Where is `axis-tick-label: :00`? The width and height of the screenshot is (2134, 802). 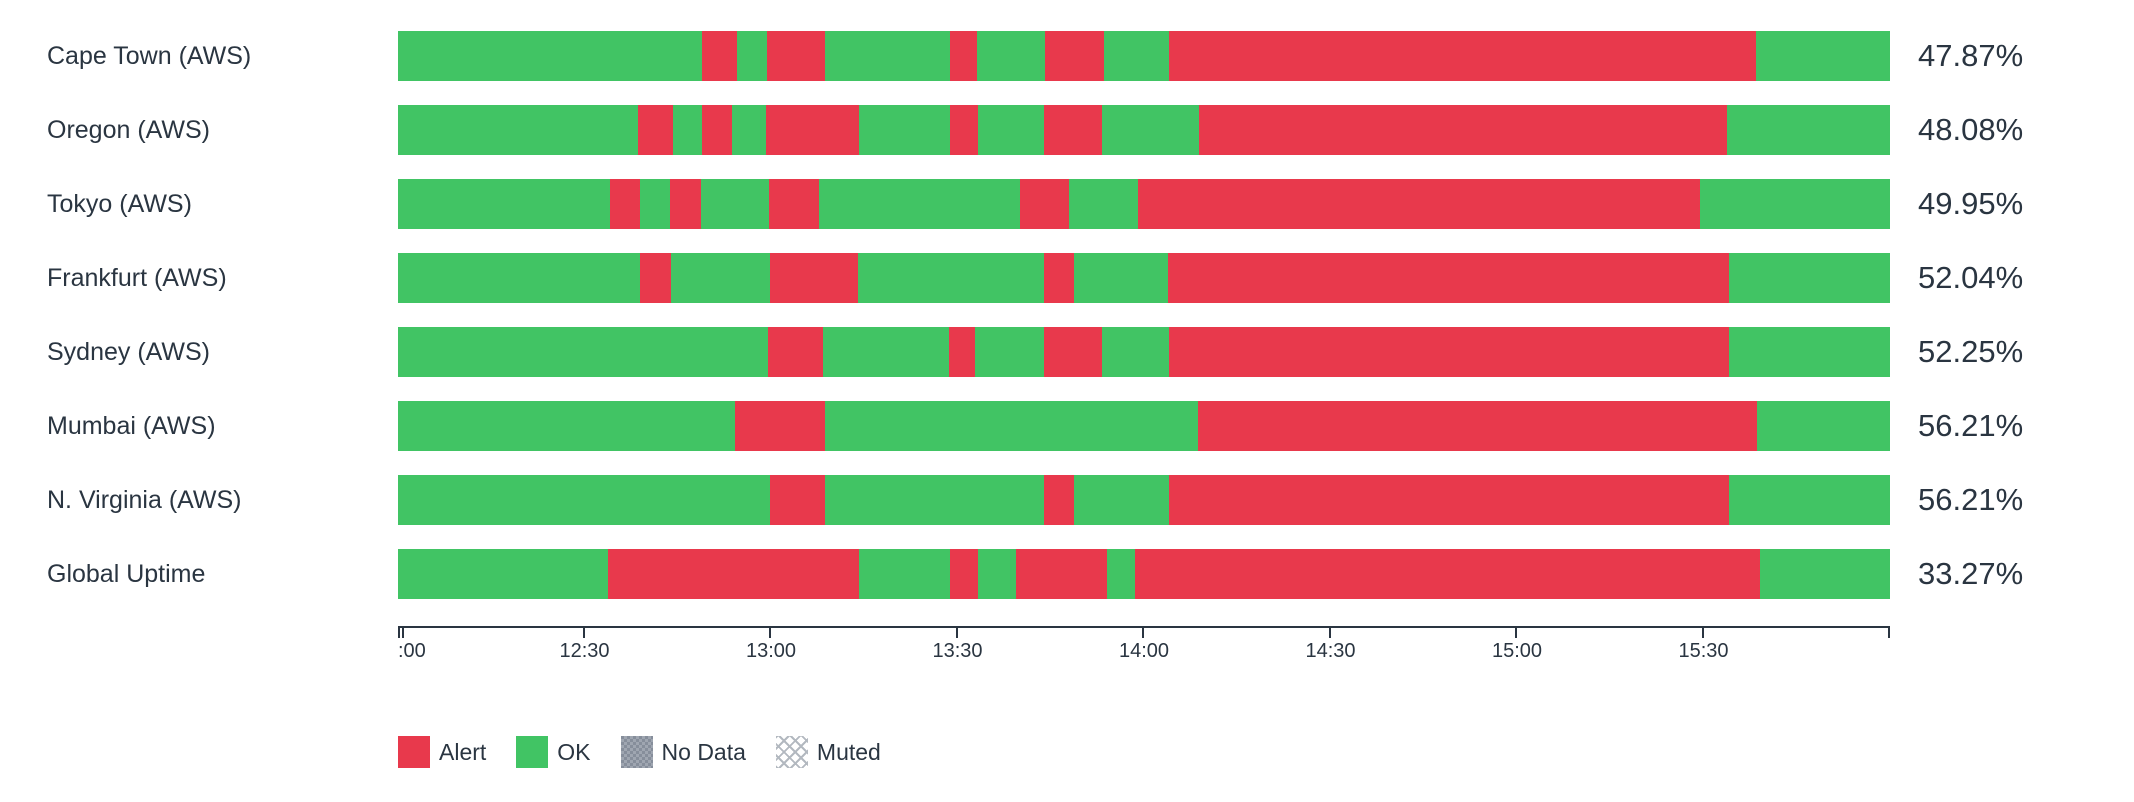
axis-tick-label: :00 is located at coordinates (412, 651).